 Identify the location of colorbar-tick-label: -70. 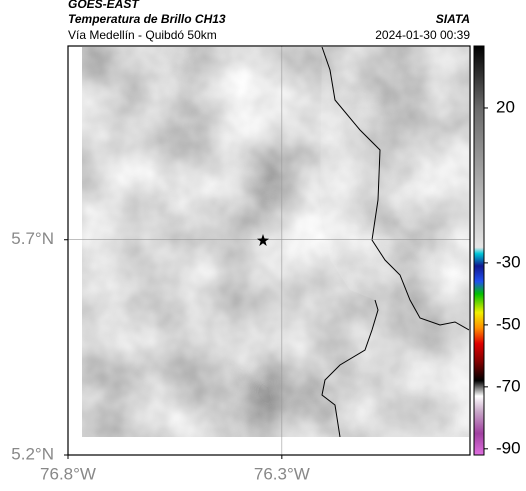
(508, 385).